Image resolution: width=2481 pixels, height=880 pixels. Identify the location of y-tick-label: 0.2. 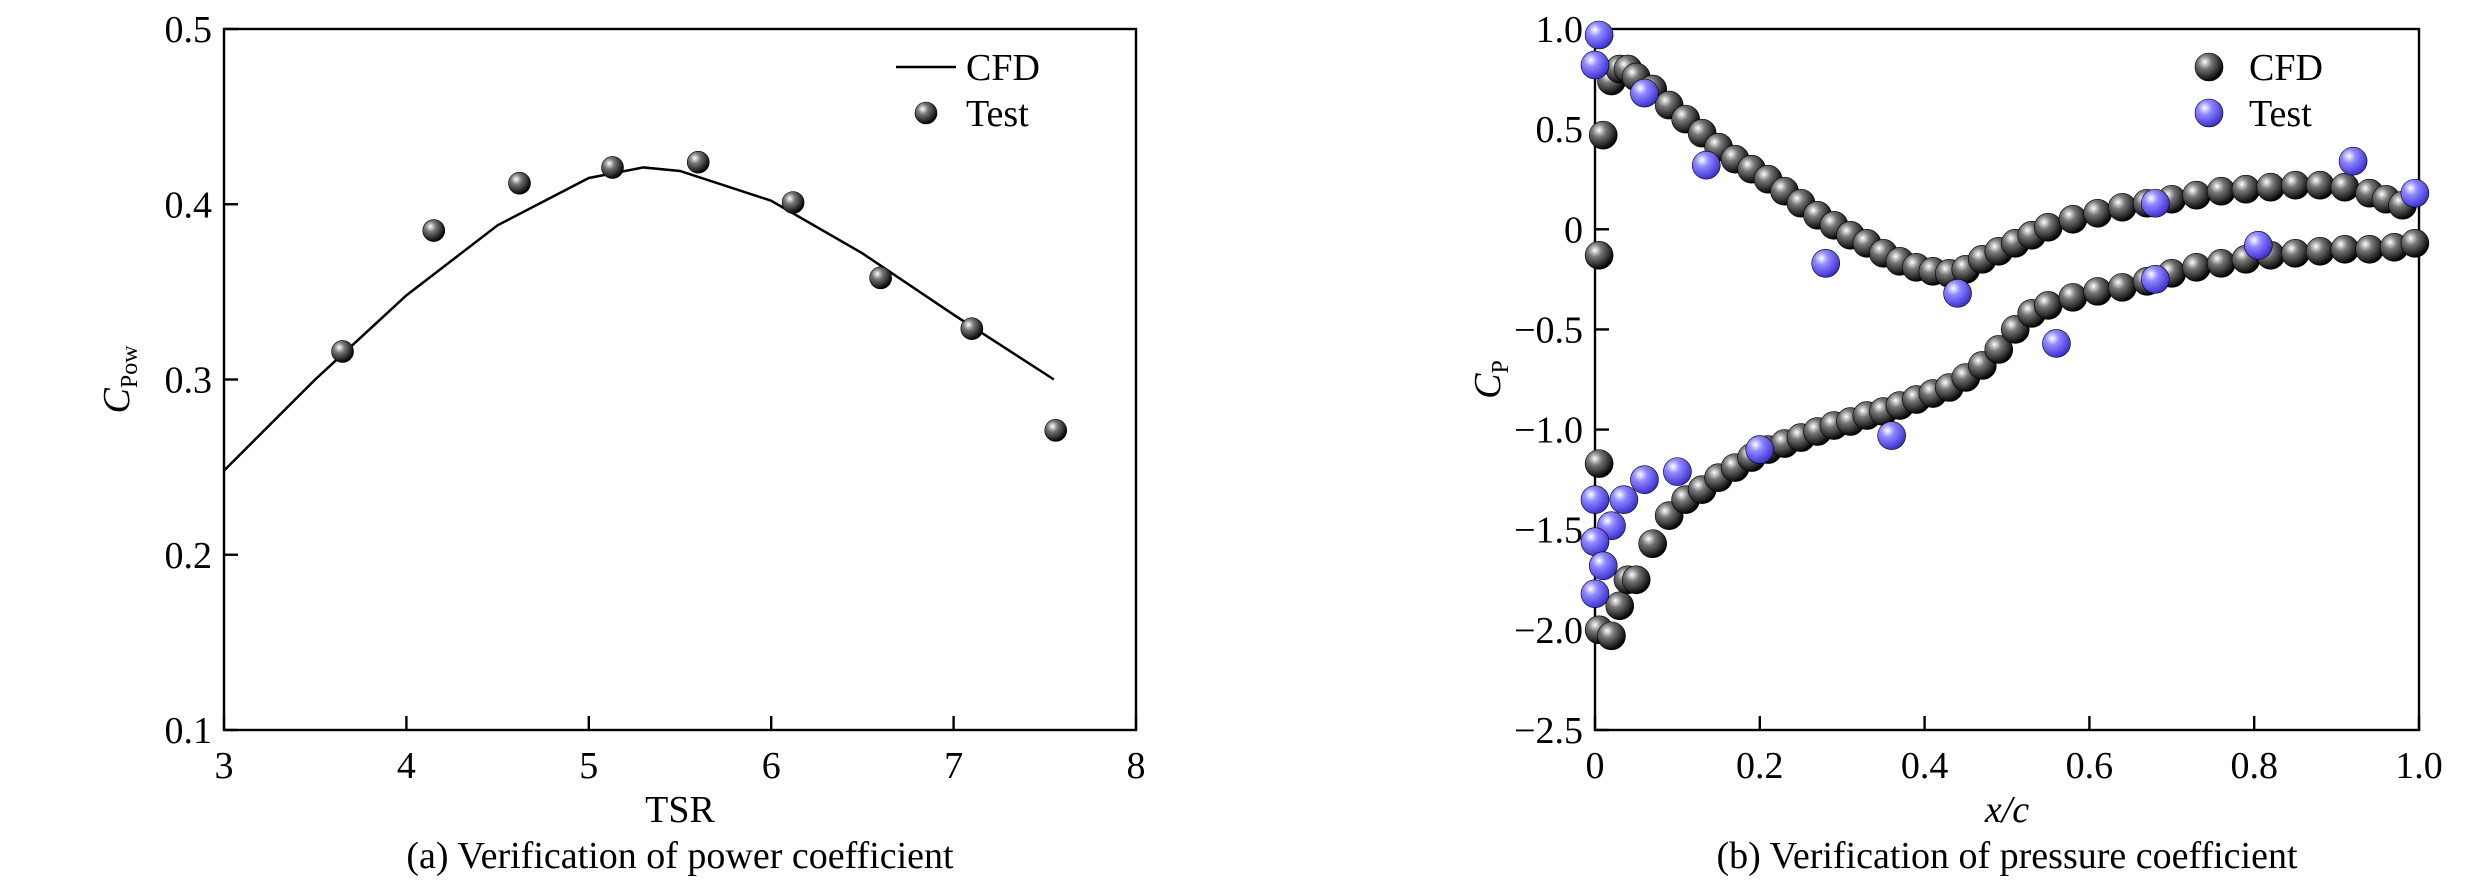
(189, 556).